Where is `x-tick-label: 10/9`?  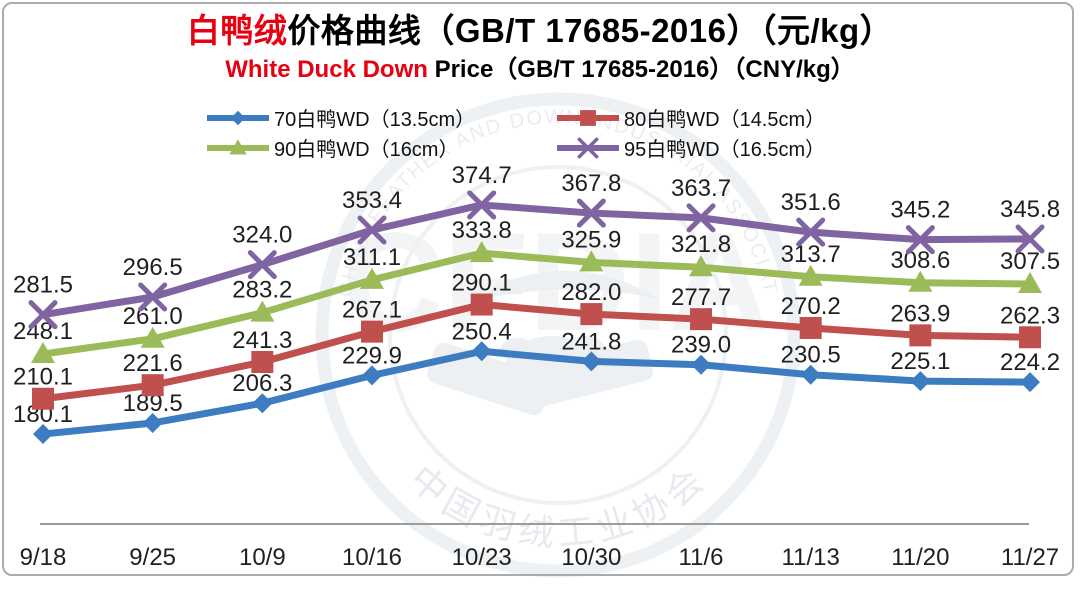
x-tick-label: 10/9 is located at coordinates (262, 557).